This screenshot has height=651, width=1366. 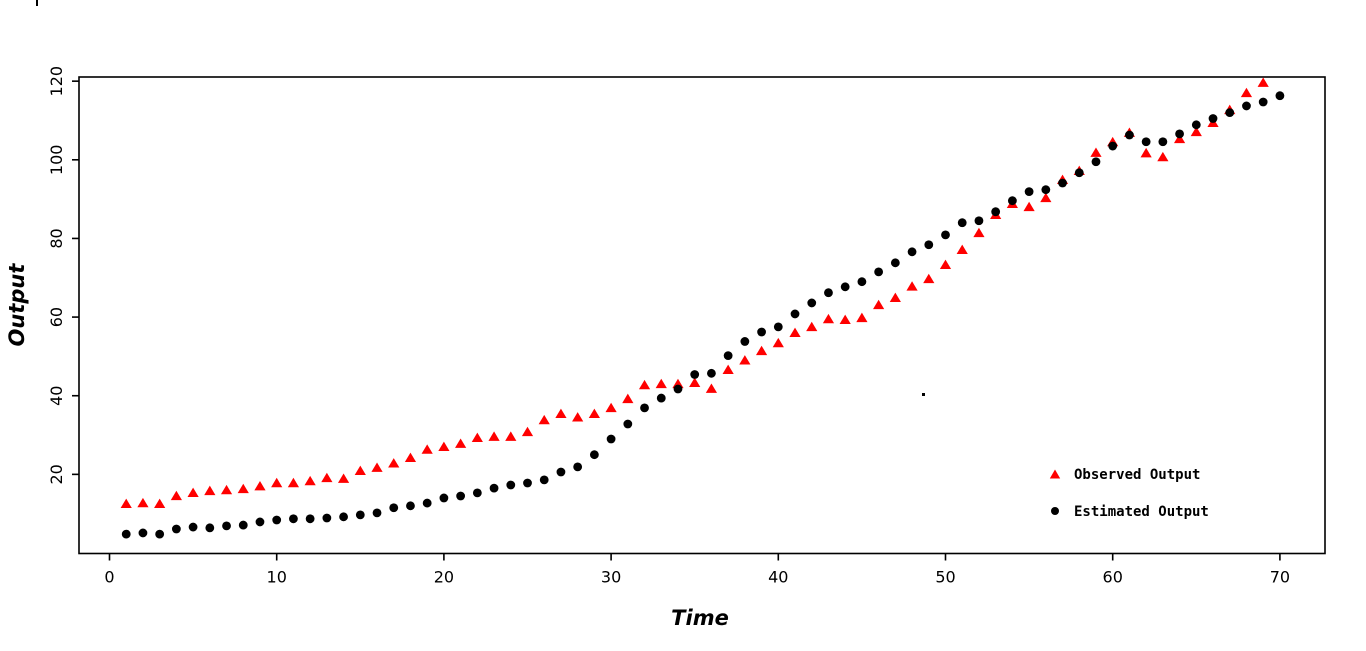 I want to click on y-tick-label: 120, so click(x=56, y=81).